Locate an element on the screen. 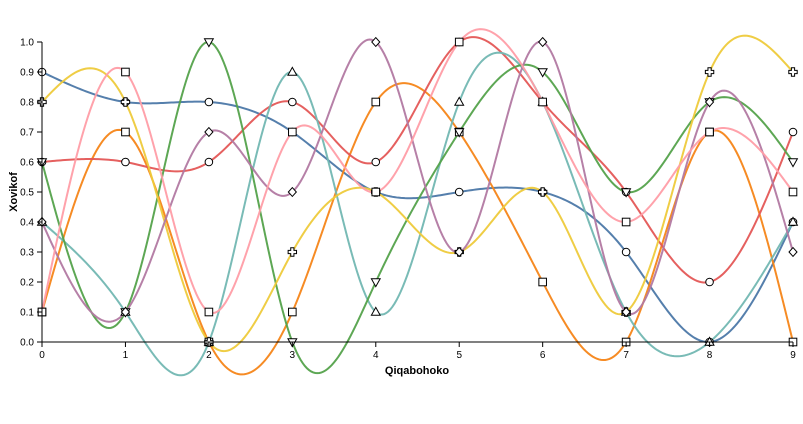 Image resolution: width=803 pixels, height=424 pixels. y-tick-label-6: 0.6 is located at coordinates (27, 163).